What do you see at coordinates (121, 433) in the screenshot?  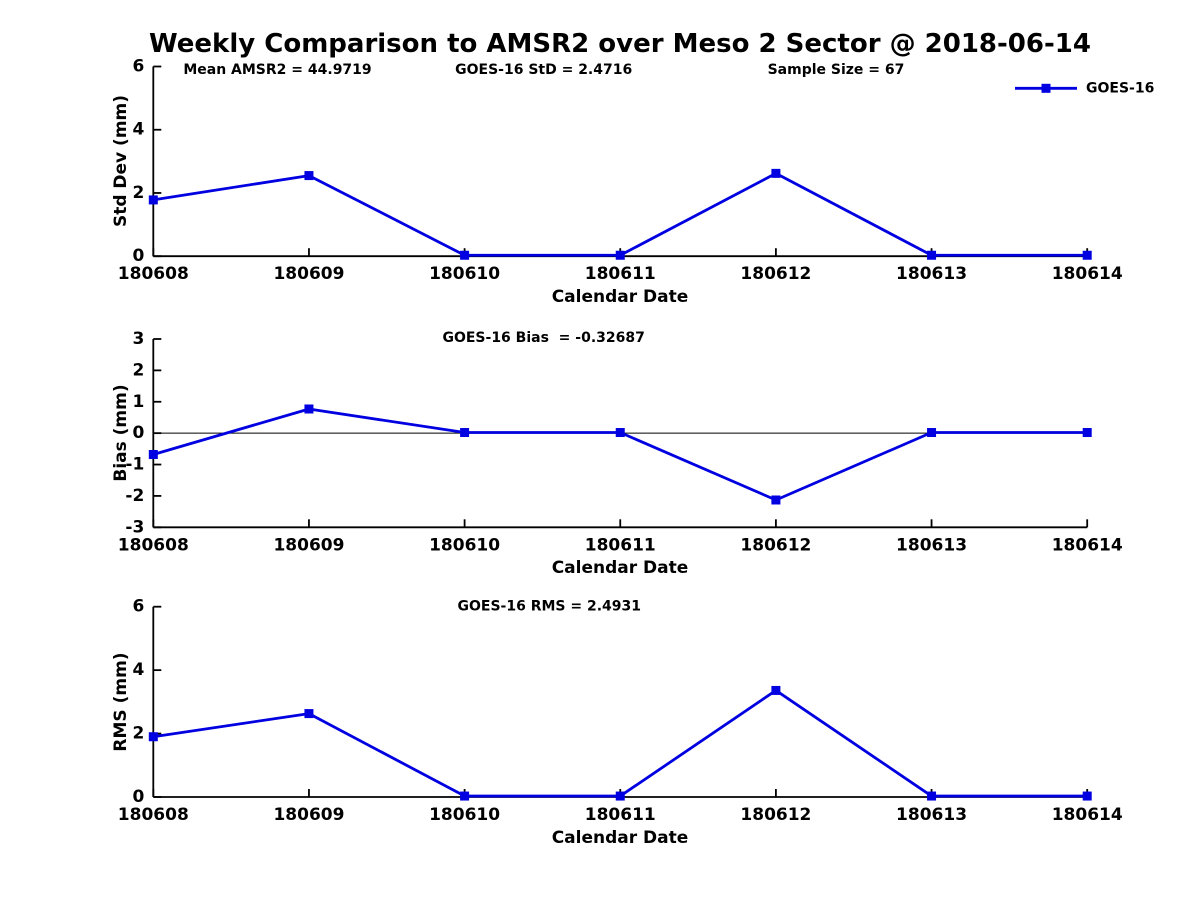 I see `y-axis-label-bias: Bias (mm)` at bounding box center [121, 433].